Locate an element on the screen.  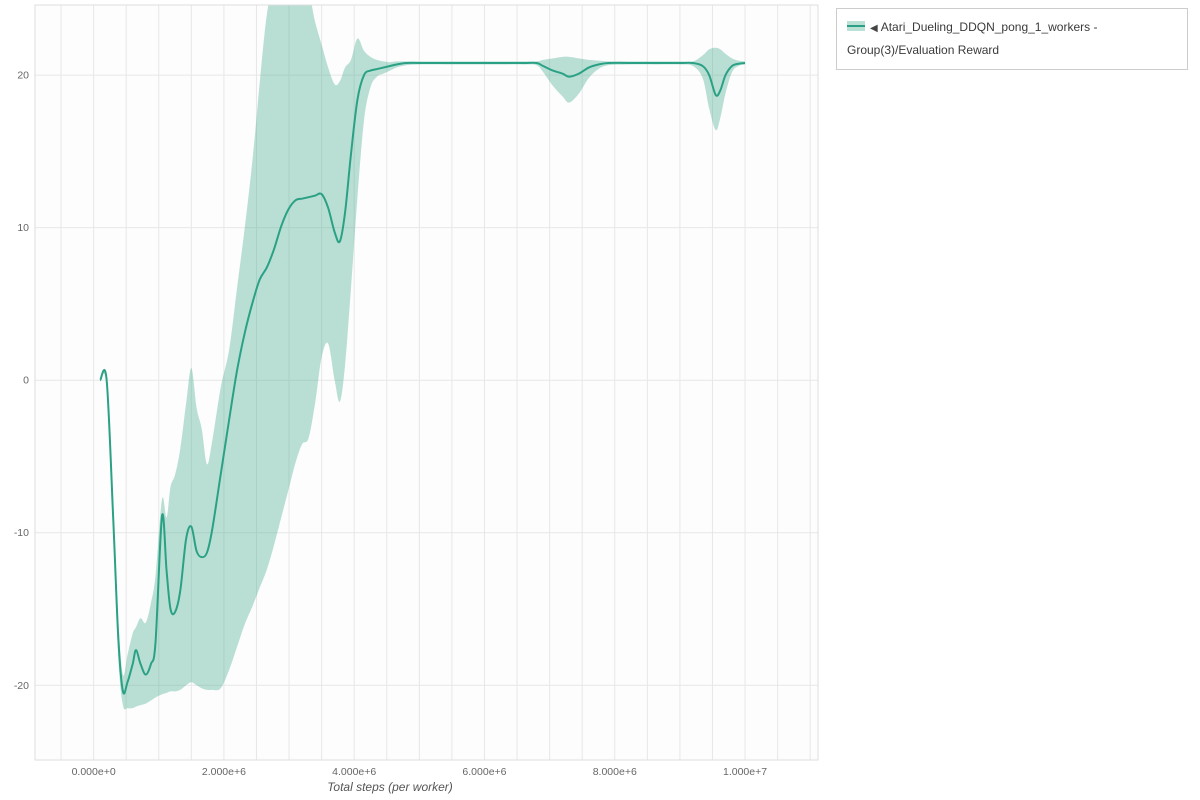
x-axis-tick-label: 8.000e+6 is located at coordinates (615, 772).